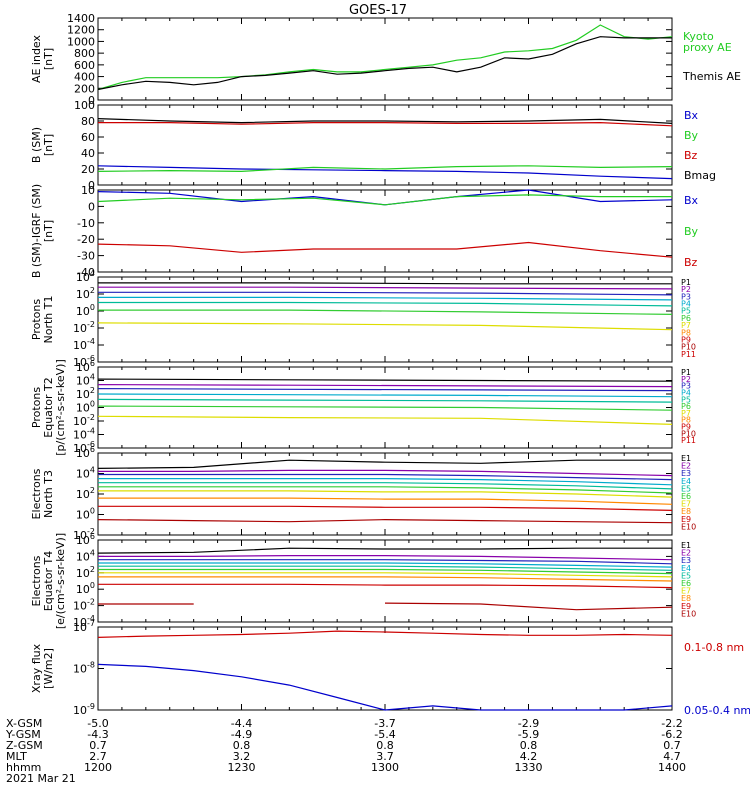  Describe the element at coordinates (686, 325) in the screenshot. I see `legend-p7: P7` at that location.